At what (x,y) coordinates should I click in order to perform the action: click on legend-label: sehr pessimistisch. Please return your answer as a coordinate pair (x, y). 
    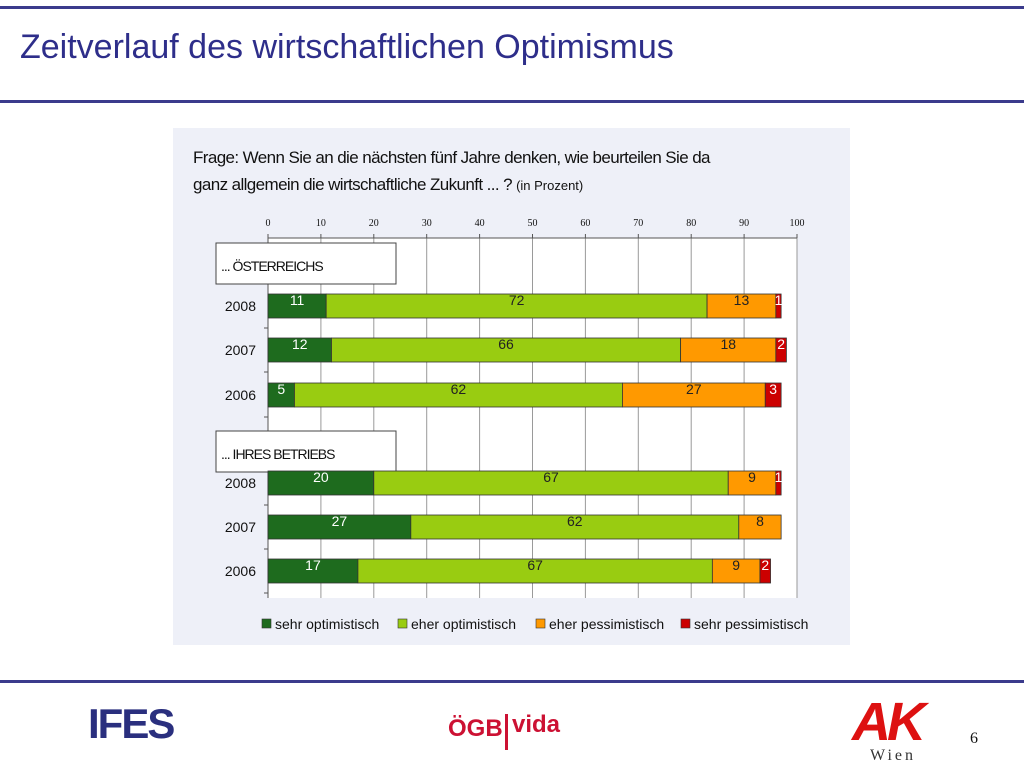
    Looking at the image, I should click on (751, 624).